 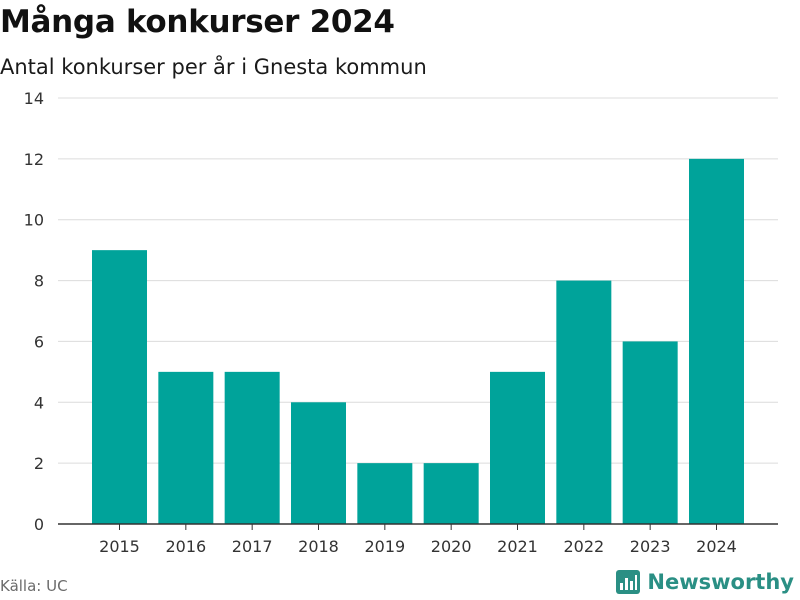 What do you see at coordinates (517, 546) in the screenshot?
I see `x-tick-label: 2021` at bounding box center [517, 546].